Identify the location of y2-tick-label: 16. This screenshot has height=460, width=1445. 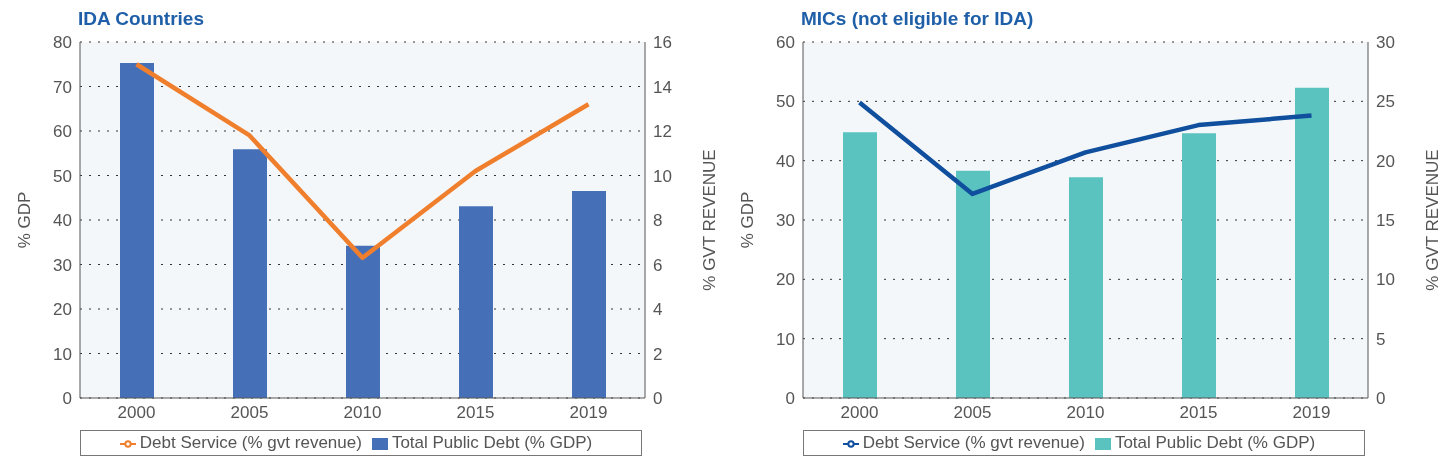
(662, 43).